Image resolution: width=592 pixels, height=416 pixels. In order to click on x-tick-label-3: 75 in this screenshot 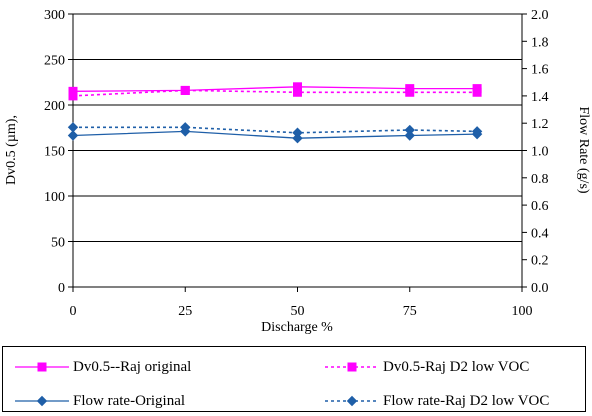, I will do `click(410, 311)`.